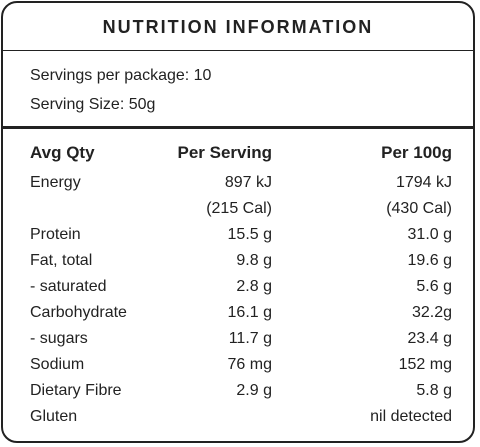  What do you see at coordinates (93, 104) in the screenshot?
I see `serving-size: Serving Size: 50g` at bounding box center [93, 104].